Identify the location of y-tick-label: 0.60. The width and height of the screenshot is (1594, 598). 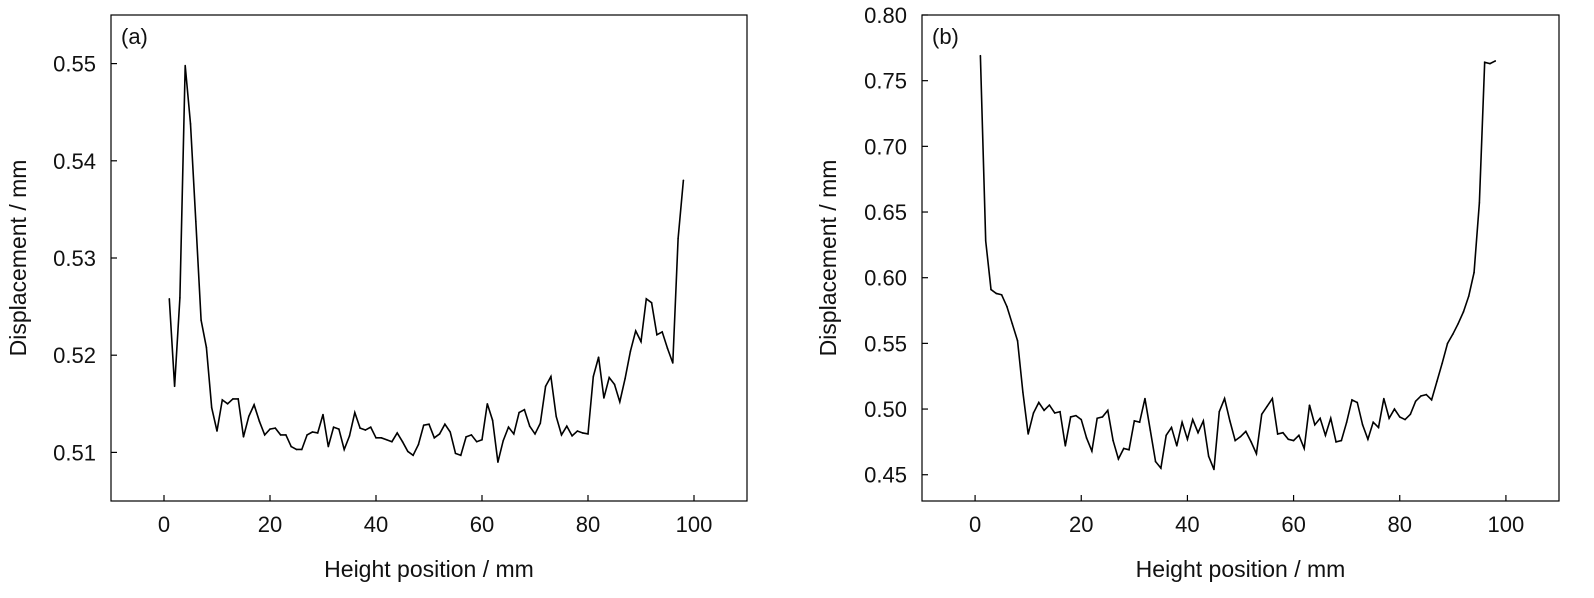
(885, 278).